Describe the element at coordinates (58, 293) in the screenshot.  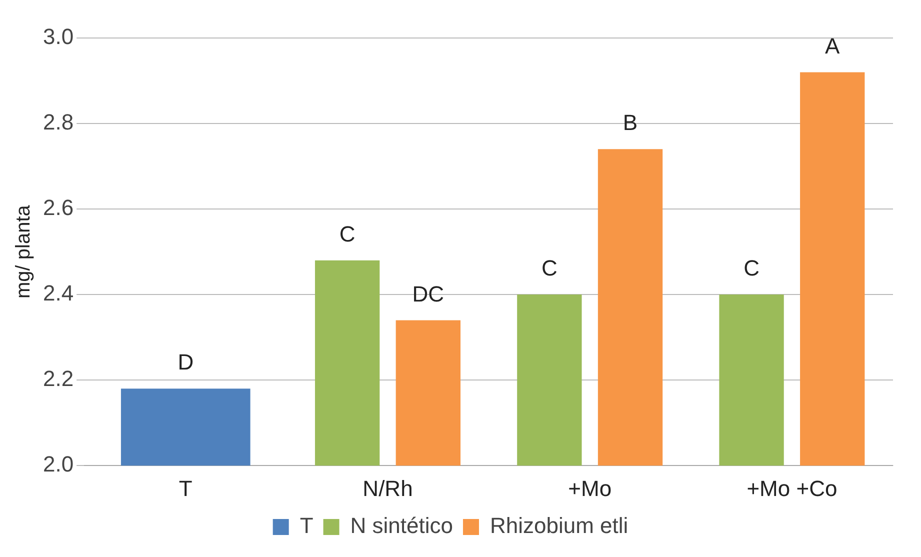
I see `y-tick-label: 2.4` at that location.